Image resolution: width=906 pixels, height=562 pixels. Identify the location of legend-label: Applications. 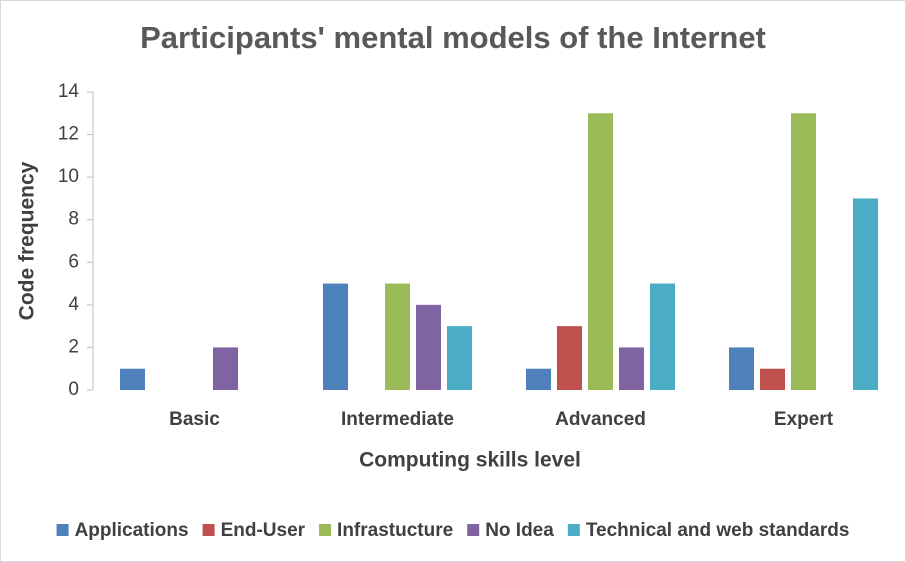
(132, 530).